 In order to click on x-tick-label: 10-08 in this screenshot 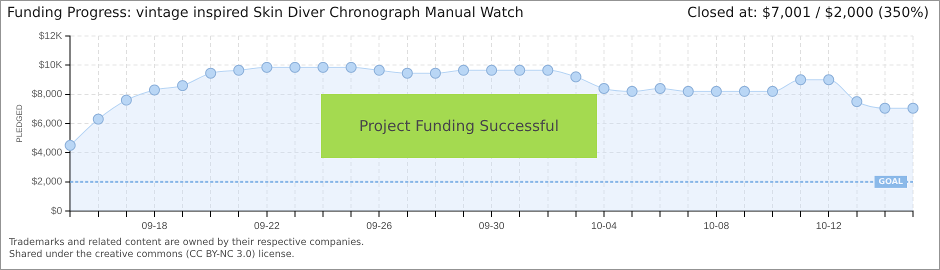, I will do `click(717, 226)`.